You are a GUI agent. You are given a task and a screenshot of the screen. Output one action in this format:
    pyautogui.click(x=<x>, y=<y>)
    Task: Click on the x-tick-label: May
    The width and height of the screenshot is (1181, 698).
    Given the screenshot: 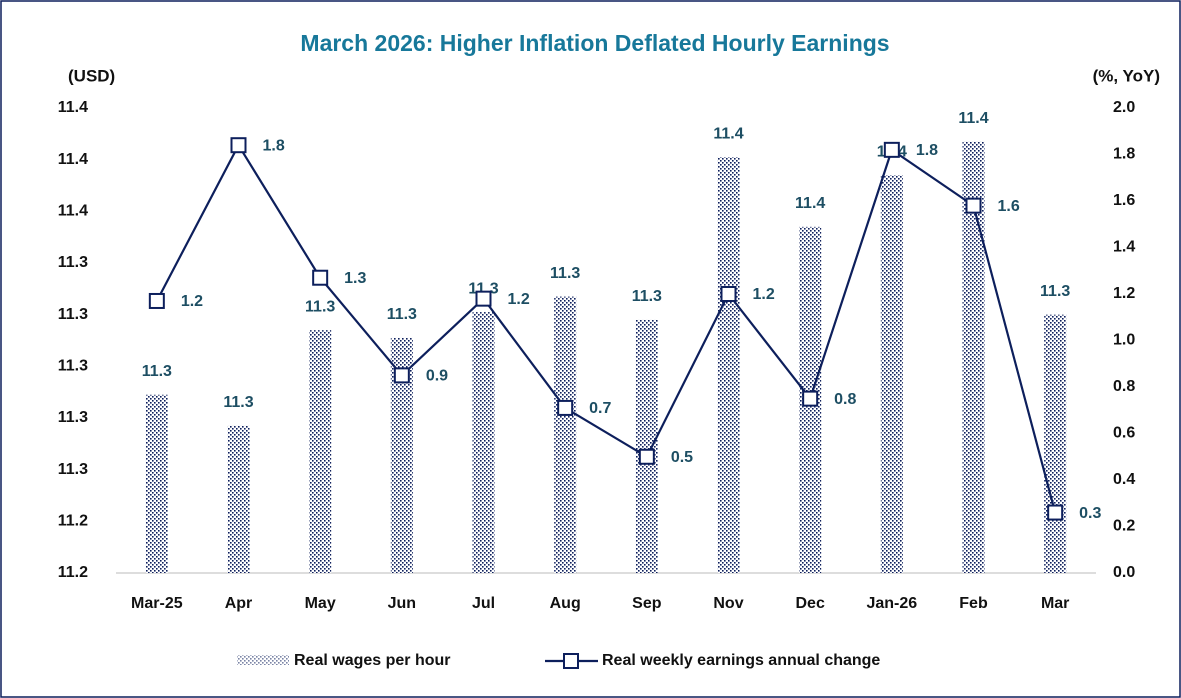 What is the action you would take?
    pyautogui.click(x=320, y=603)
    